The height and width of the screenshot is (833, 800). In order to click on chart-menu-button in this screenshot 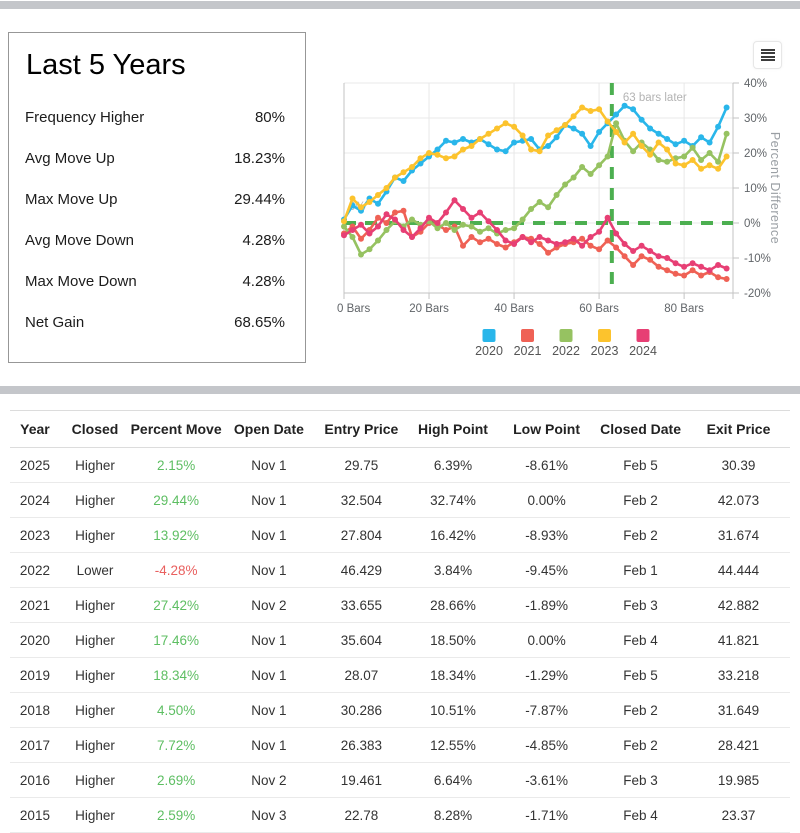, I will do `click(767, 55)`.